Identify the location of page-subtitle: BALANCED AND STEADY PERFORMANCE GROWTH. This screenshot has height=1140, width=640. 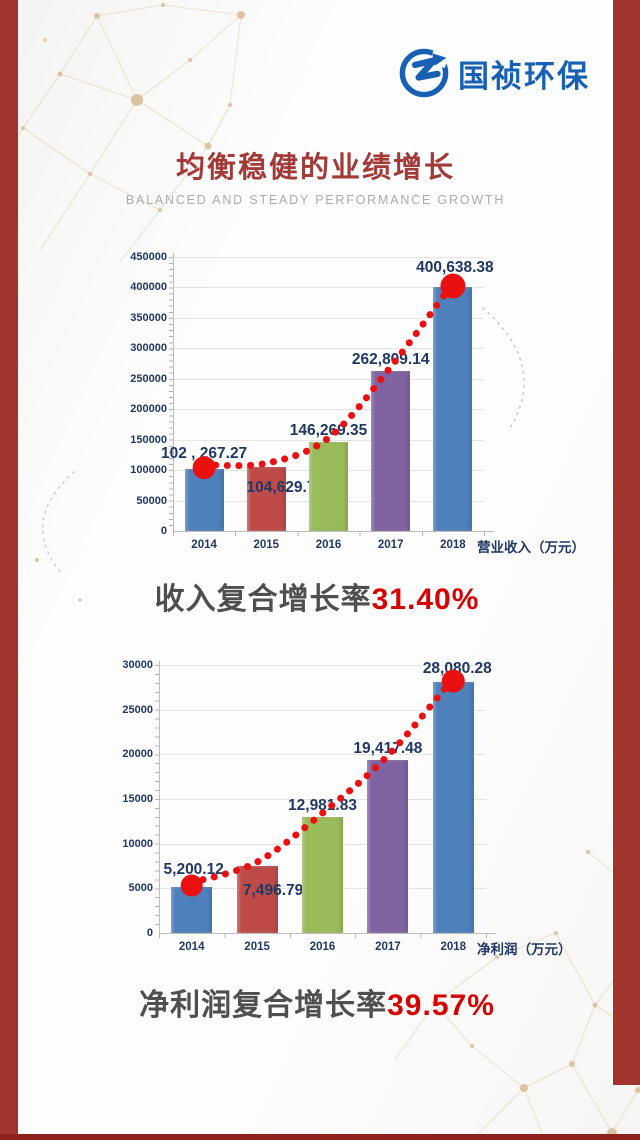
(315, 200).